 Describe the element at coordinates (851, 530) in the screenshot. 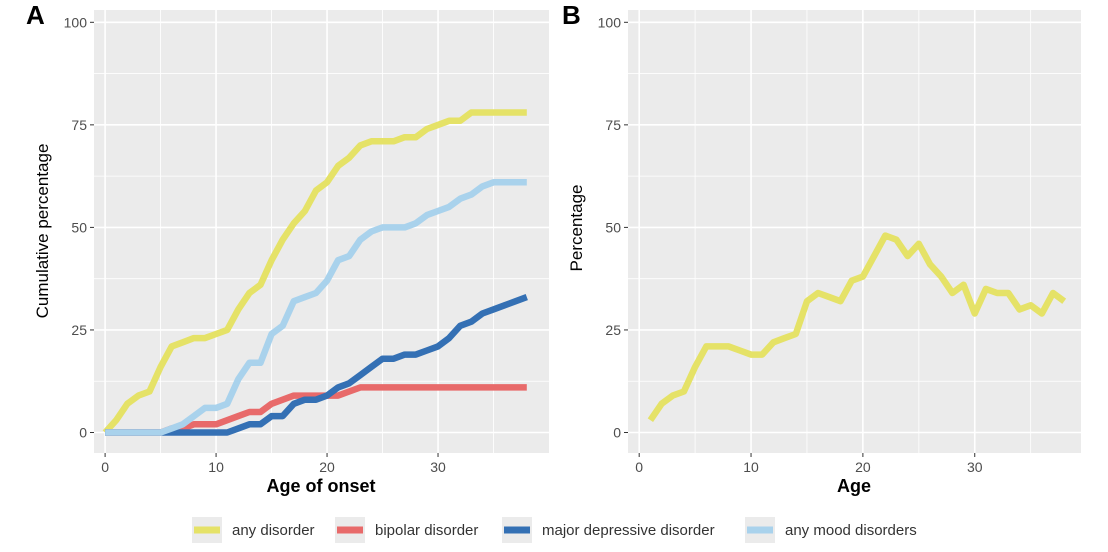

I see `legend-label: any mood disorders` at that location.